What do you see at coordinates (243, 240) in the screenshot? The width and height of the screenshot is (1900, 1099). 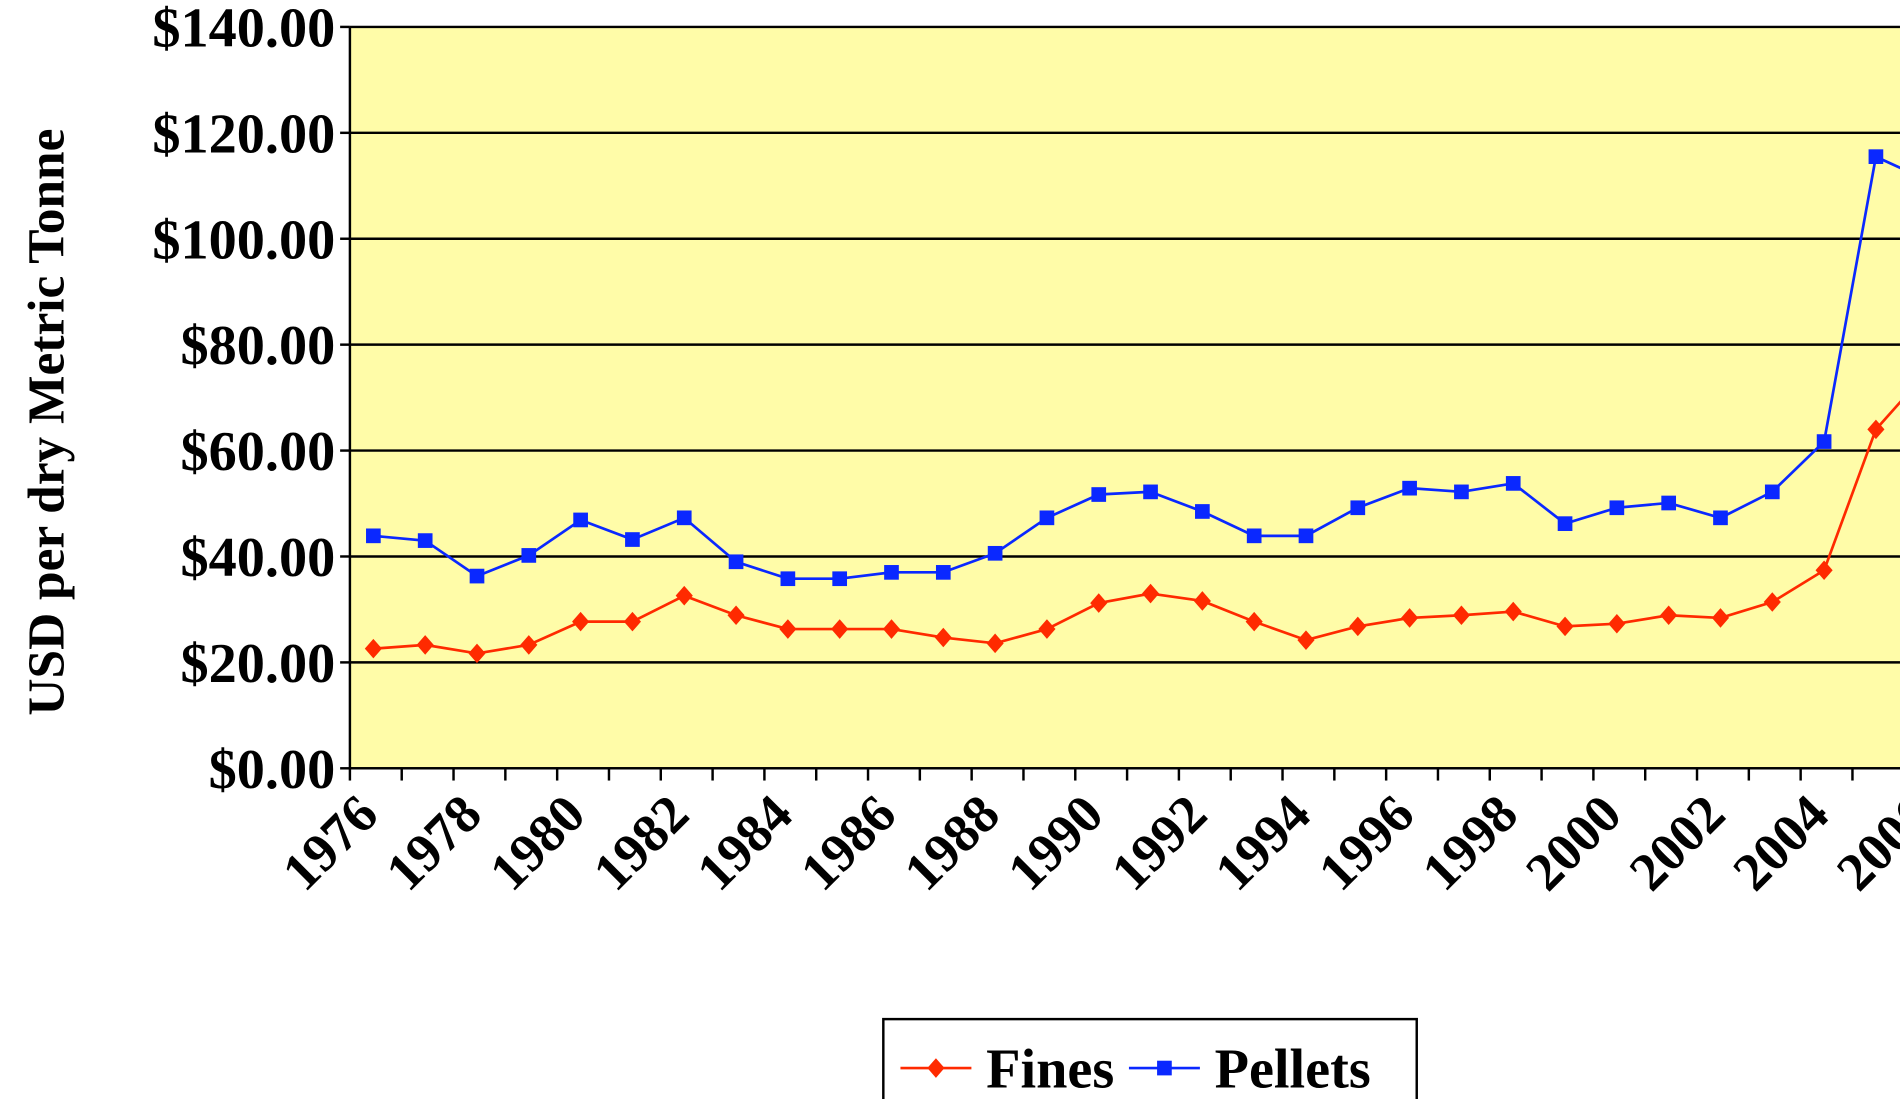 I see `y-tick-label: $100.00` at bounding box center [243, 240].